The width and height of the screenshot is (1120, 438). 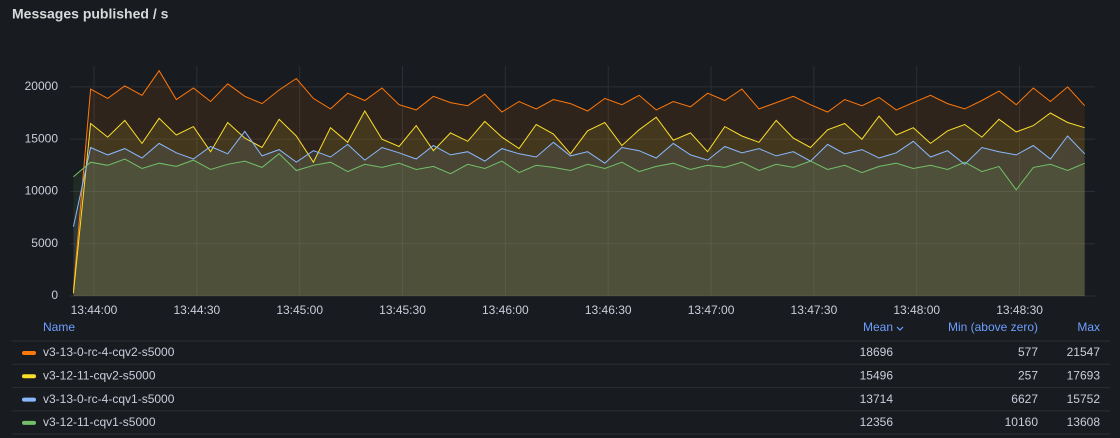 What do you see at coordinates (877, 352) in the screenshot?
I see `legend-mean: 18696` at bounding box center [877, 352].